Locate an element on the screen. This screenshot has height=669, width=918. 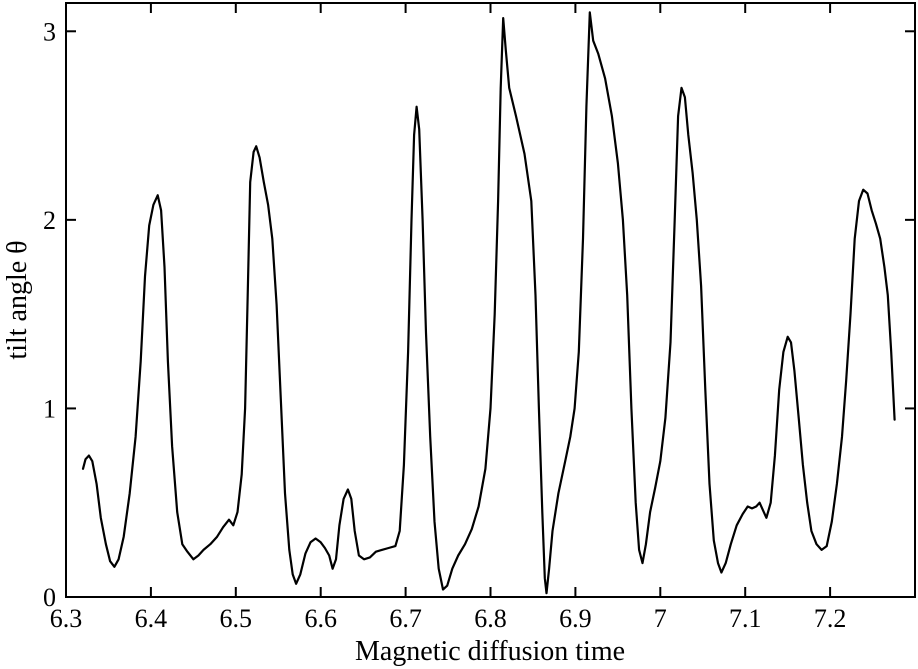
x-tick-label: 7.2 is located at coordinates (830, 618).